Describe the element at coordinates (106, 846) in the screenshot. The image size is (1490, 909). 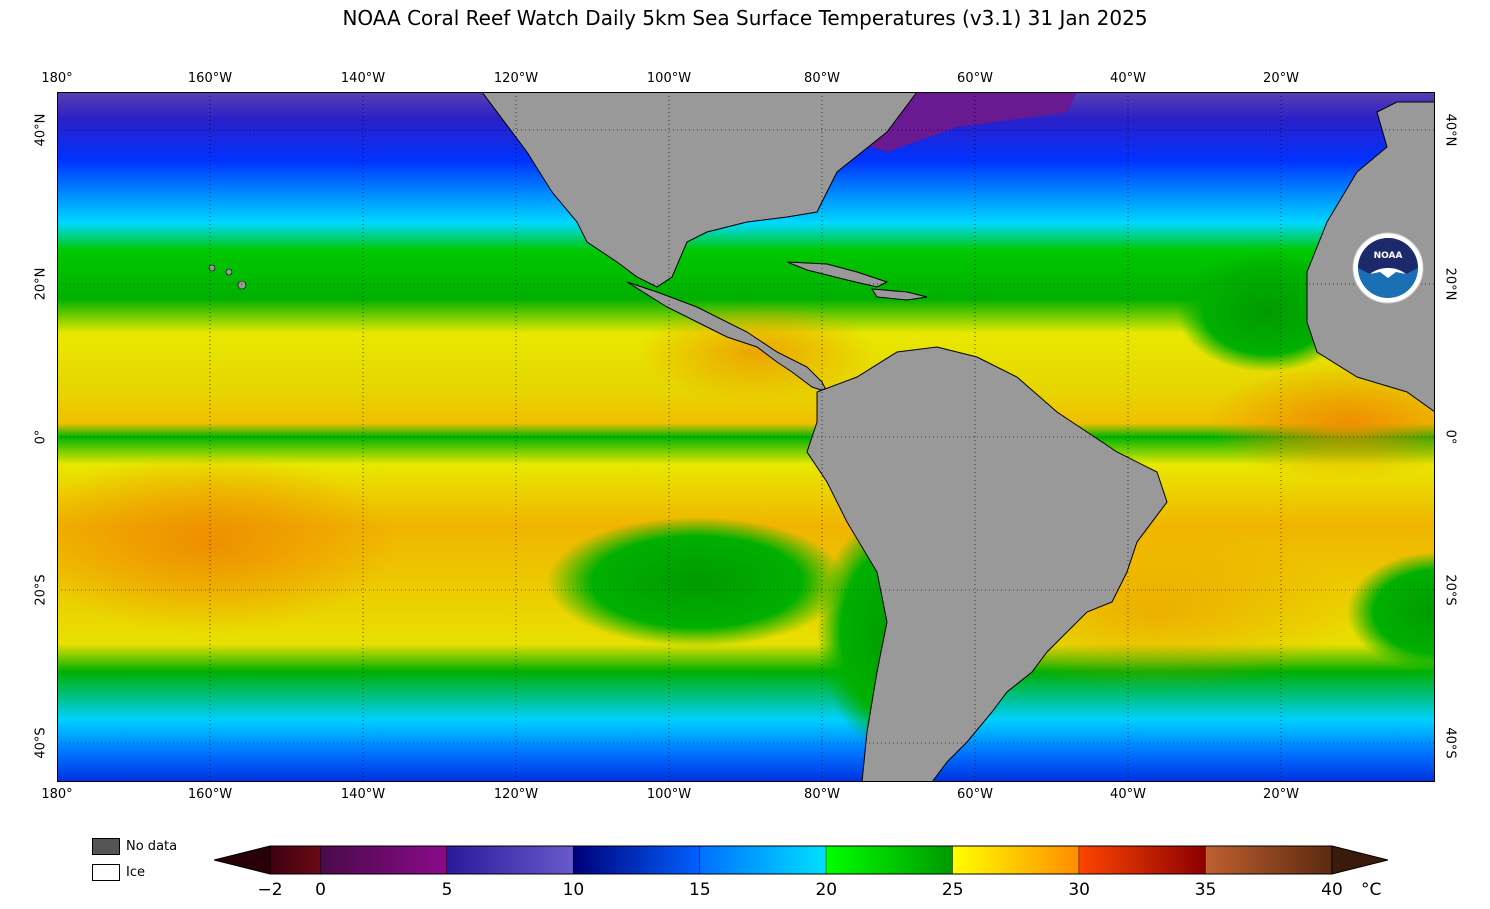
I see `no-data-swatch` at that location.